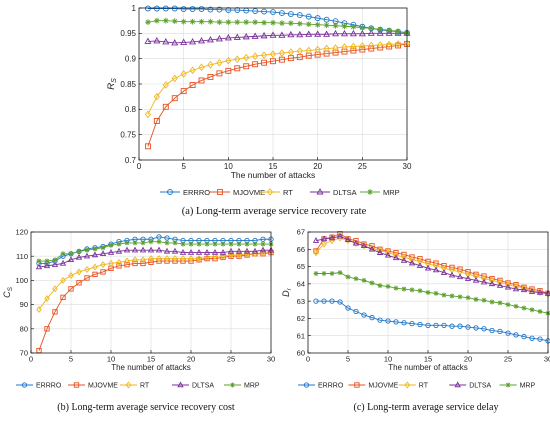  I want to click on y-axis-label: Dr, so click(287, 292).